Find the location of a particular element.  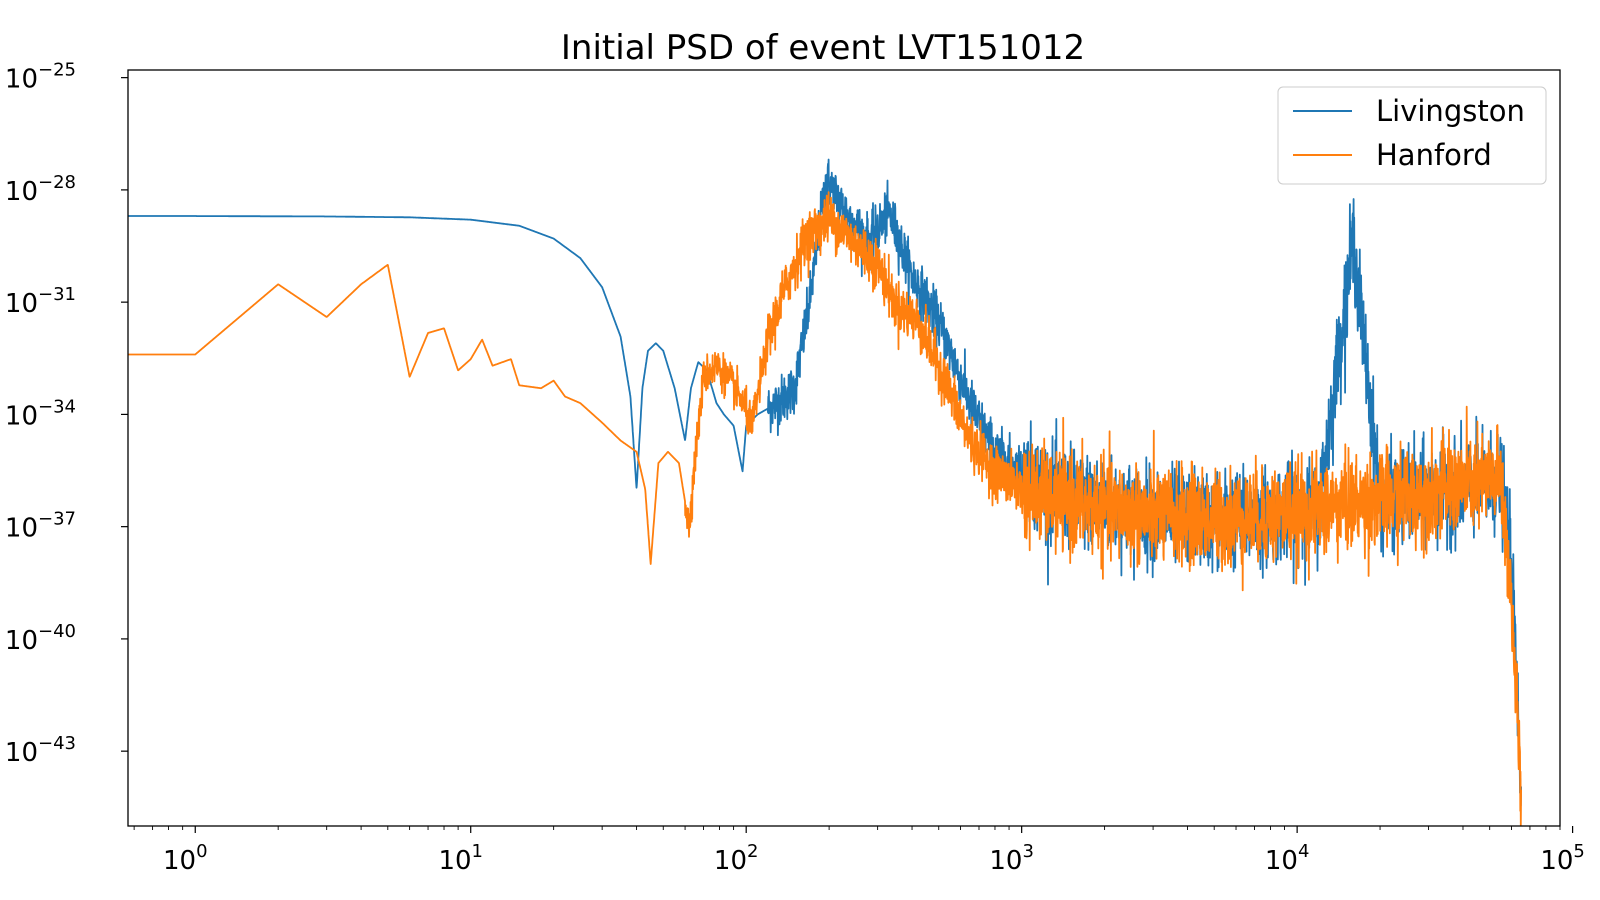

legend-label-hanford: Hanford is located at coordinates (1434, 155).